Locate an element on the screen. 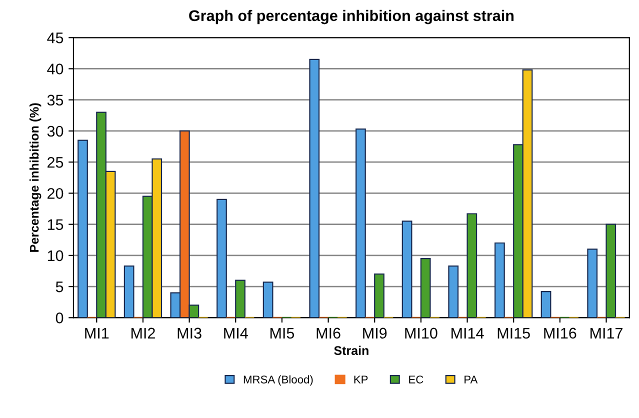 The width and height of the screenshot is (639, 418). x-tick-label: MI14 is located at coordinates (468, 333).